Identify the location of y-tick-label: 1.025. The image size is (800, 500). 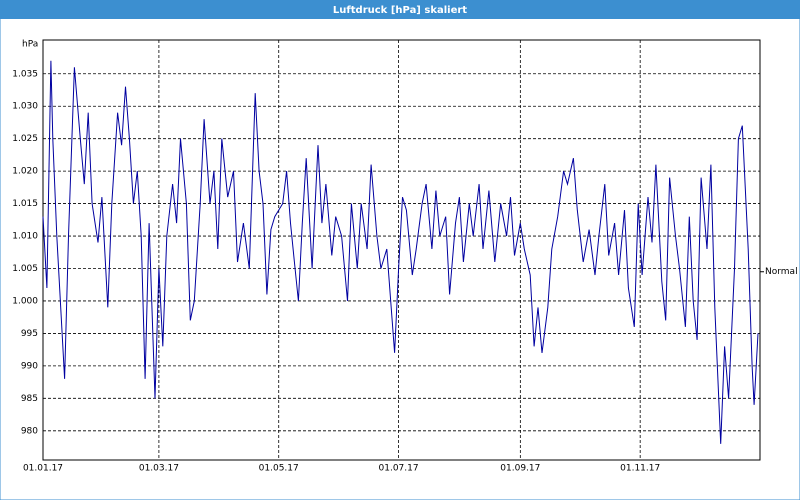
(25, 139).